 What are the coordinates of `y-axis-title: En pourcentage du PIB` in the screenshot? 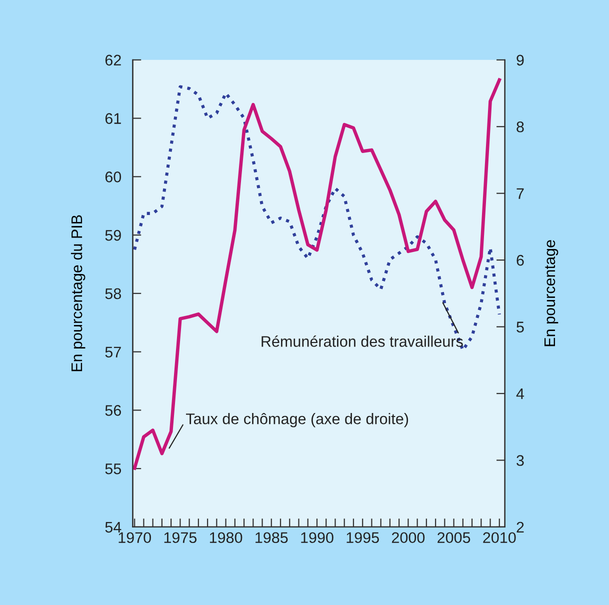 It's located at (78, 293).